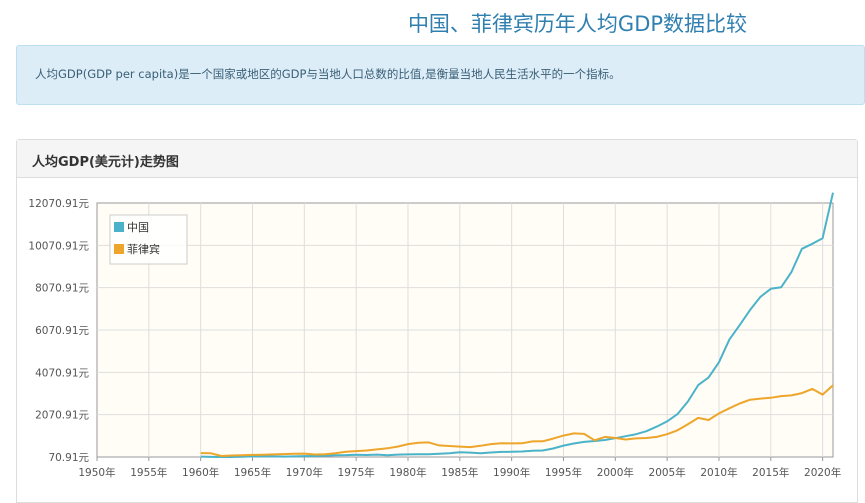 The width and height of the screenshot is (865, 503). What do you see at coordinates (62, 373) in the screenshot?
I see `y-tick-label: 4070.91元` at bounding box center [62, 373].